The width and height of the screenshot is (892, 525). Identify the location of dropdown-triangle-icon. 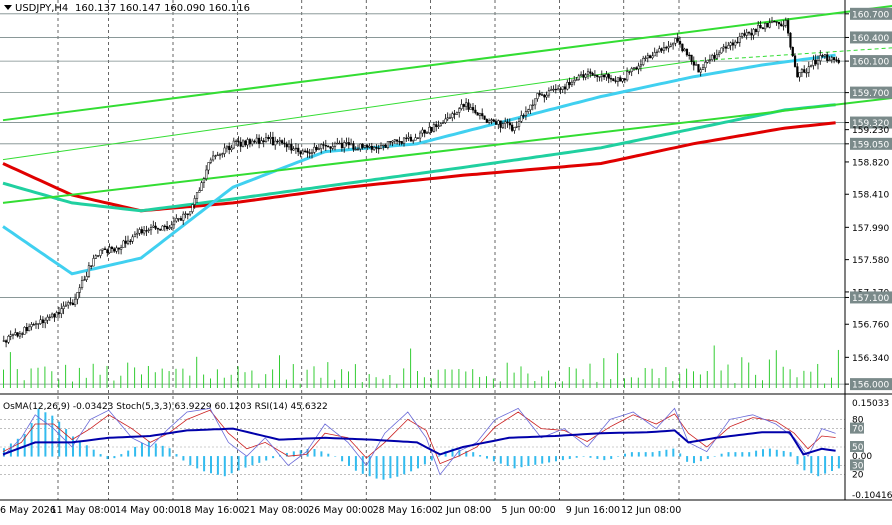
(8, 7).